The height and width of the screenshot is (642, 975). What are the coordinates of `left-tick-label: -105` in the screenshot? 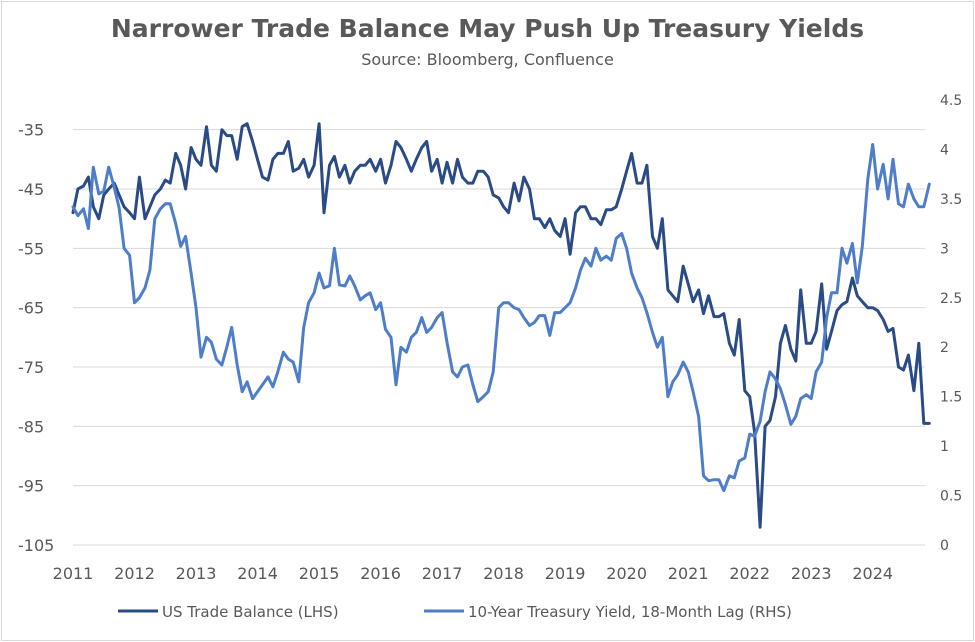 It's located at (36, 545).